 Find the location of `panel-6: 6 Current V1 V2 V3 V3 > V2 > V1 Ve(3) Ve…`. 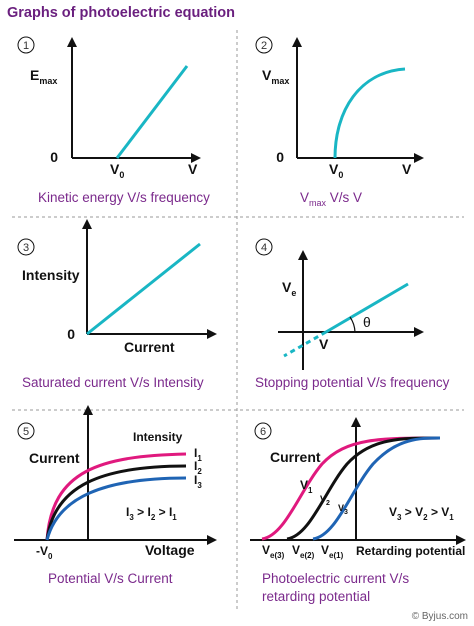

panel-6: 6 Current V1 V2 V3 V3 > V2 > V1 Ve(3) Ve… is located at coordinates (358, 510).